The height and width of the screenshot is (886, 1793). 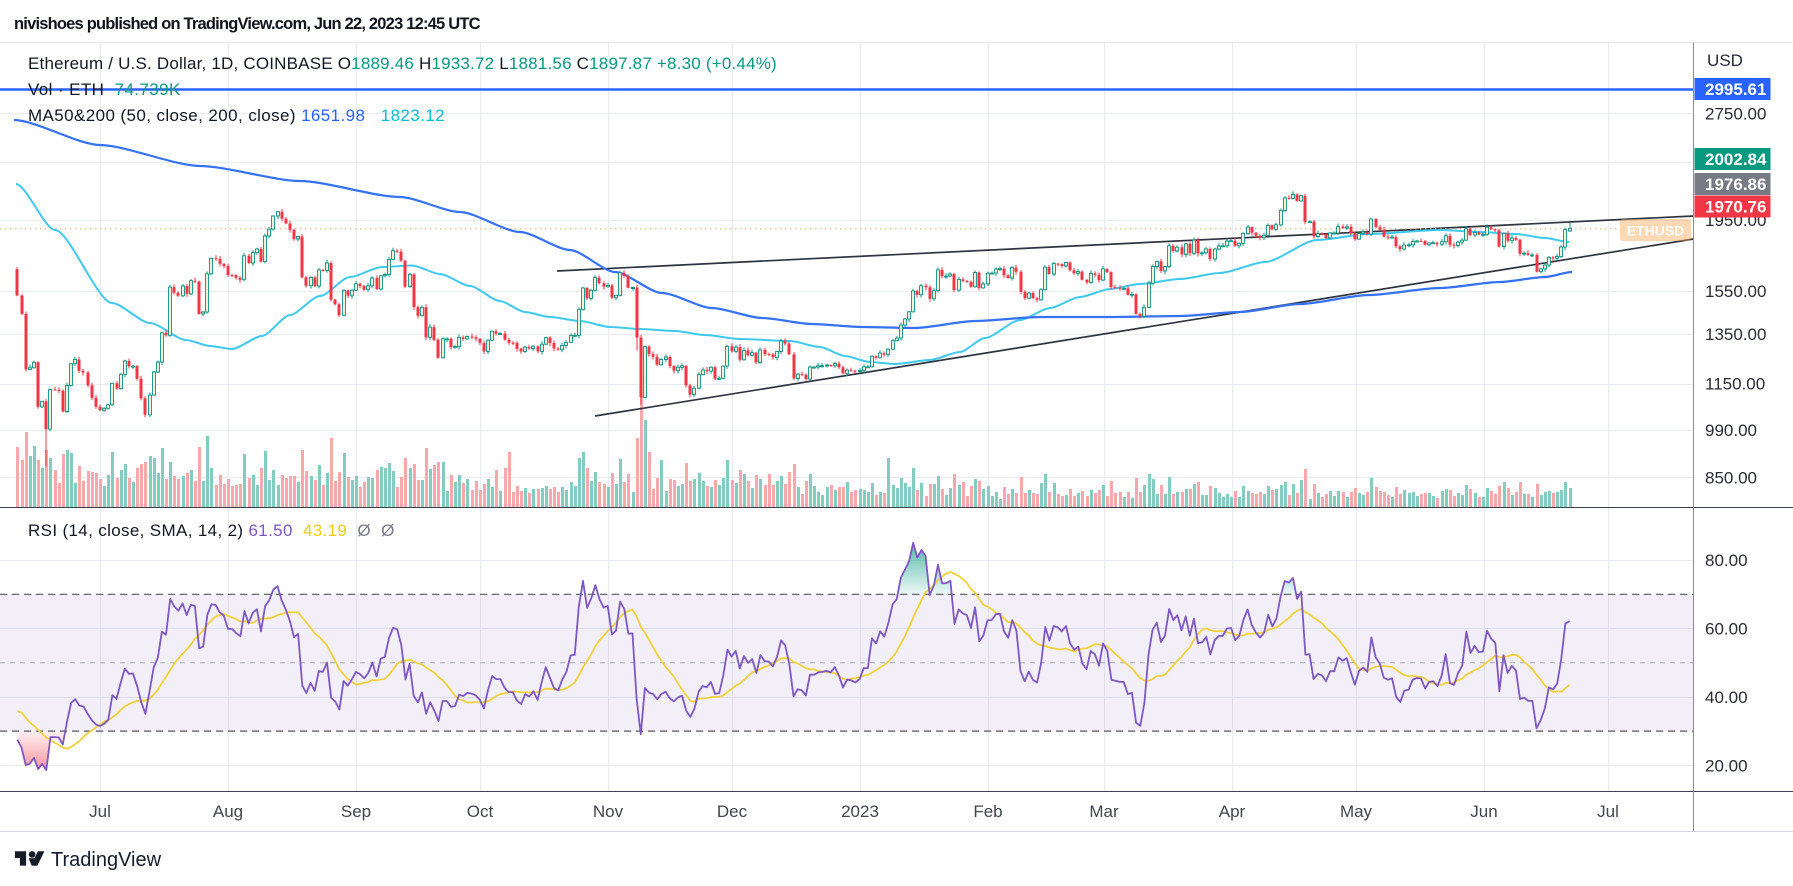 I want to click on svg-text: Apr, so click(x=1232, y=811).